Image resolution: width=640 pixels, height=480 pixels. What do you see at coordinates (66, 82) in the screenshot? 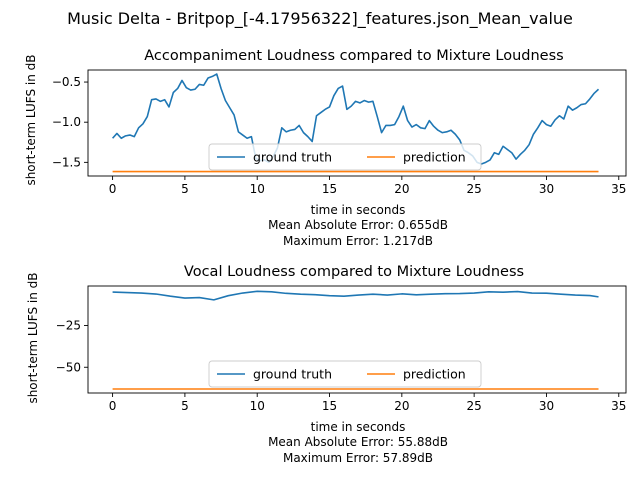
I see `y-tick-label: −0.5` at bounding box center [66, 82].